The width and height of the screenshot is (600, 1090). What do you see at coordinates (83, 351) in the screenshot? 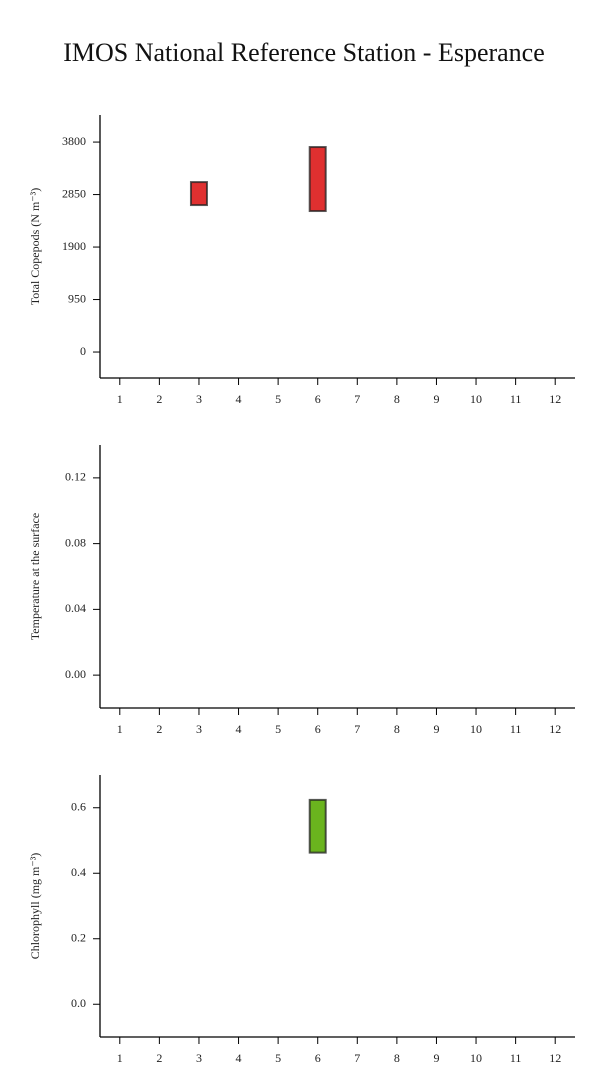
I see `y-tick-label: 0` at bounding box center [83, 351].